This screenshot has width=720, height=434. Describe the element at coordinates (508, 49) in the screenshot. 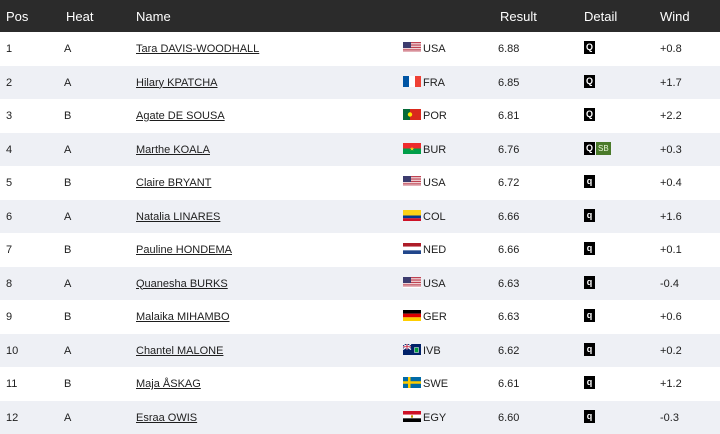

I see `result-cell: 6.88` at that location.